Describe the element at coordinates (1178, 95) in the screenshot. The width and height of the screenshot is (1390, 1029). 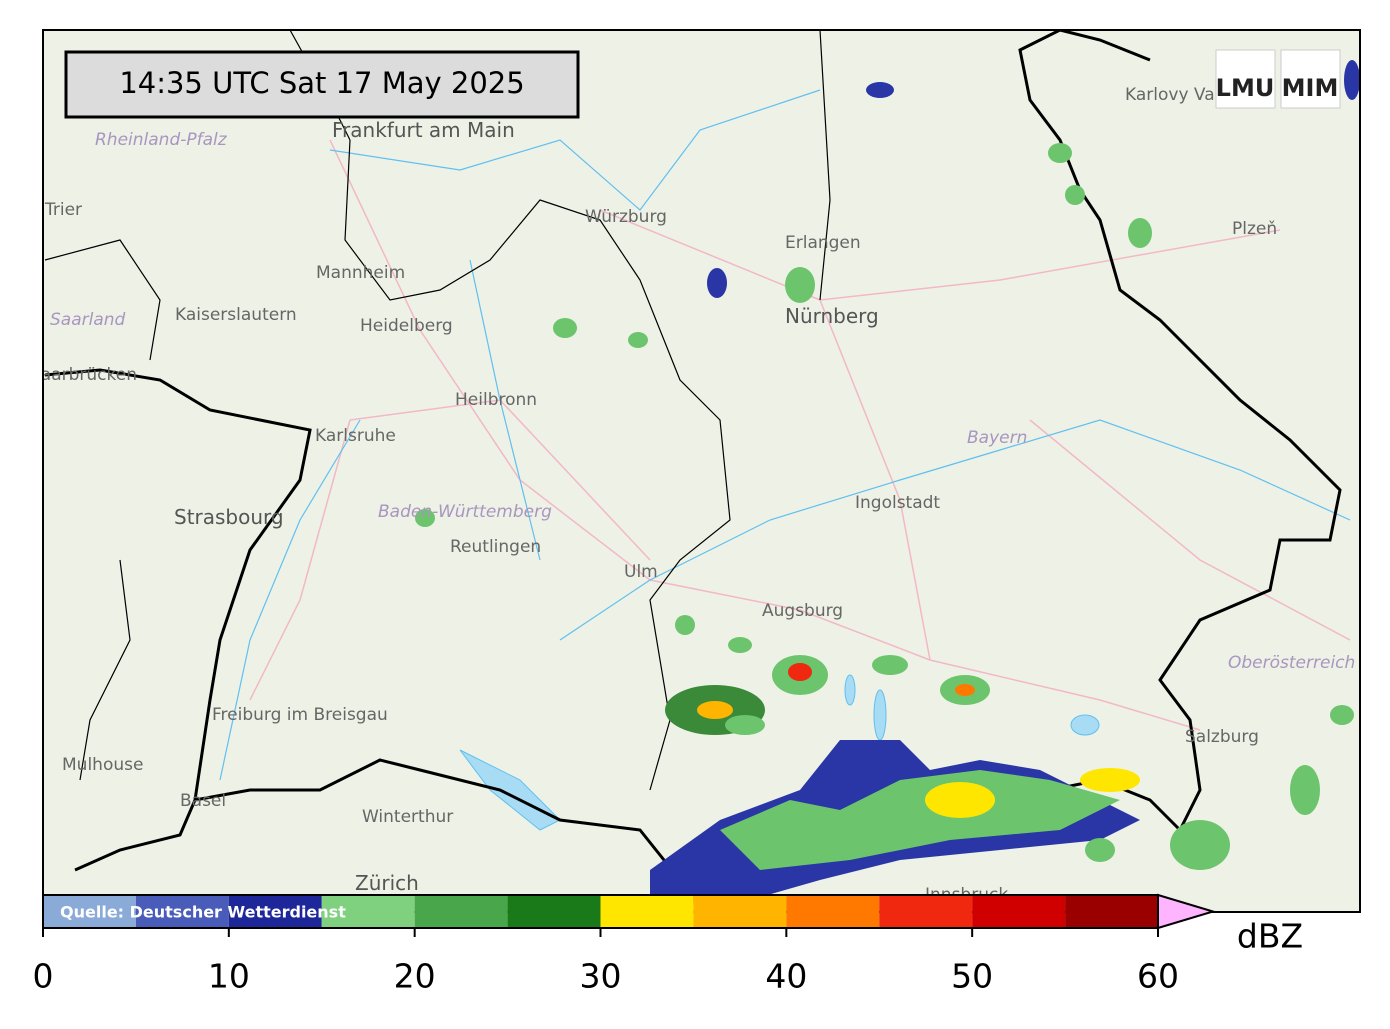
I see `place-label: Karlovy Vary` at that location.